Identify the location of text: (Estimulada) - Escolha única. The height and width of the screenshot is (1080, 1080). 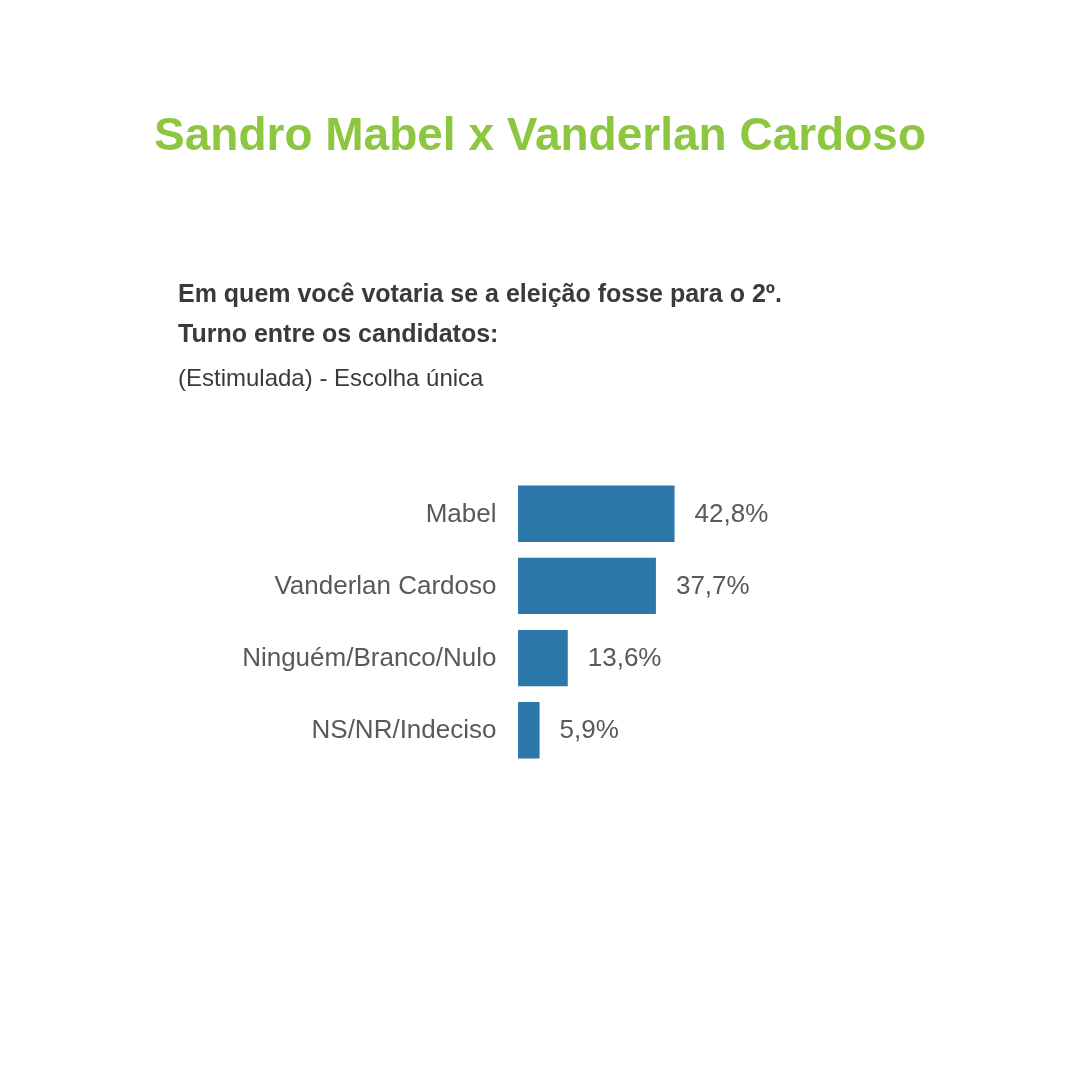
(331, 377).